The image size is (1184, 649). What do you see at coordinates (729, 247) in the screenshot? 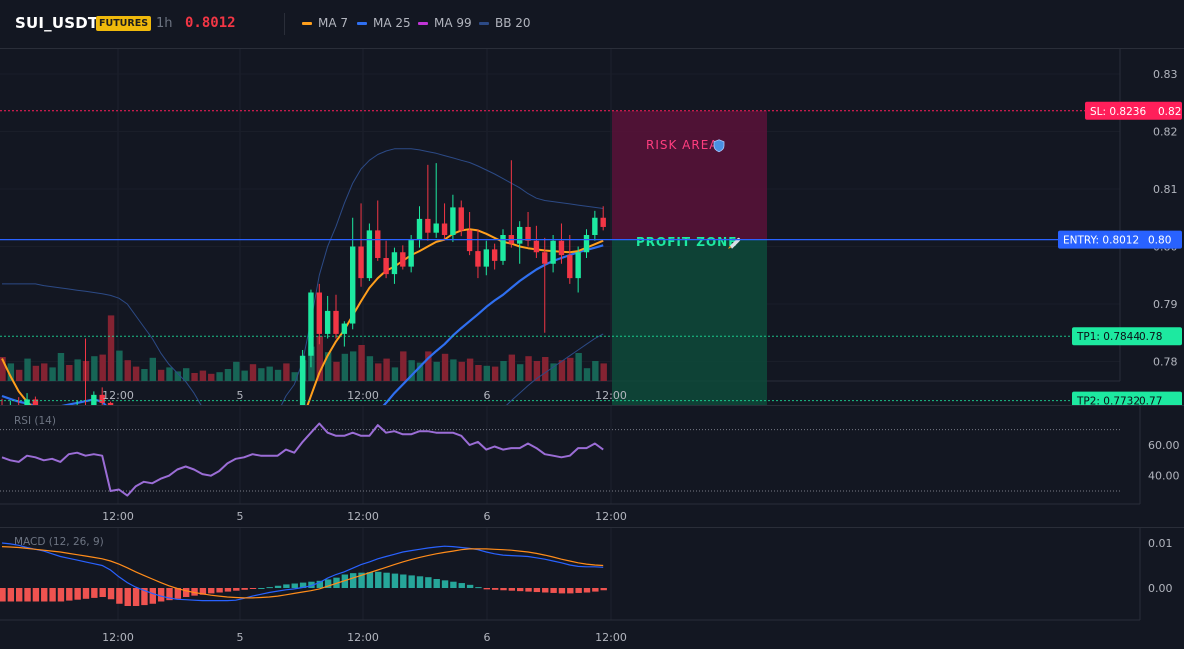
I see `rocket-flame-icon` at bounding box center [729, 247].